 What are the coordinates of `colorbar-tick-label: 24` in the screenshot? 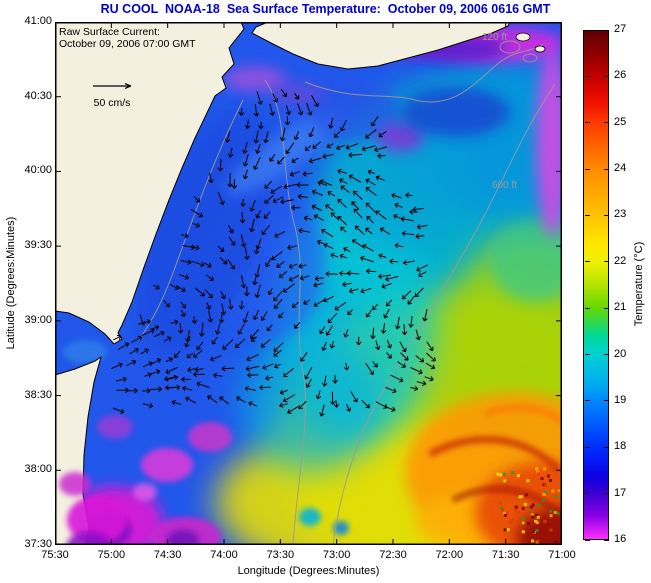 It's located at (620, 168).